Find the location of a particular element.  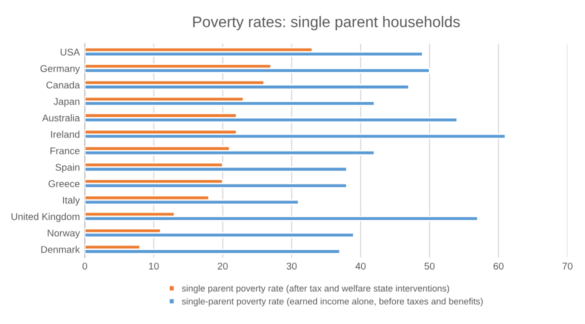

y-tick-label: Ireland is located at coordinates (65, 134).